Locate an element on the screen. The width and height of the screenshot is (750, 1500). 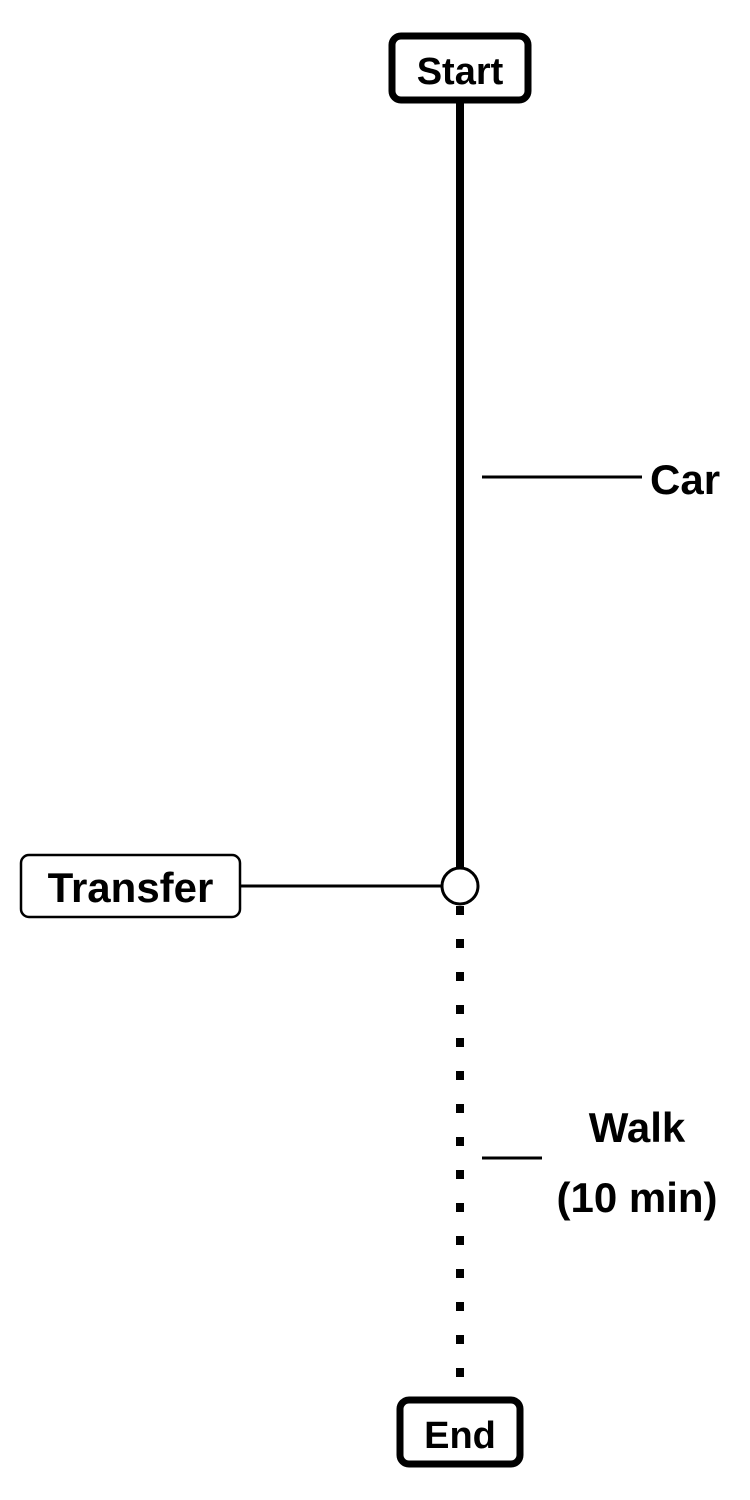
car-mode-label: Car is located at coordinates (685, 479).